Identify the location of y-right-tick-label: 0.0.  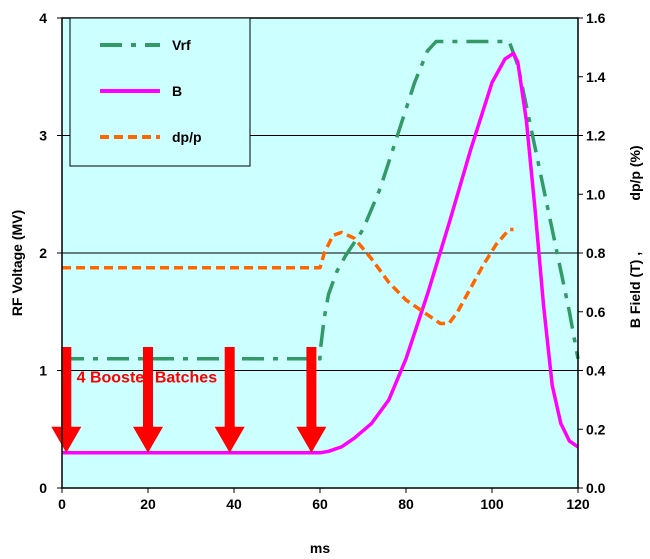
(596, 488).